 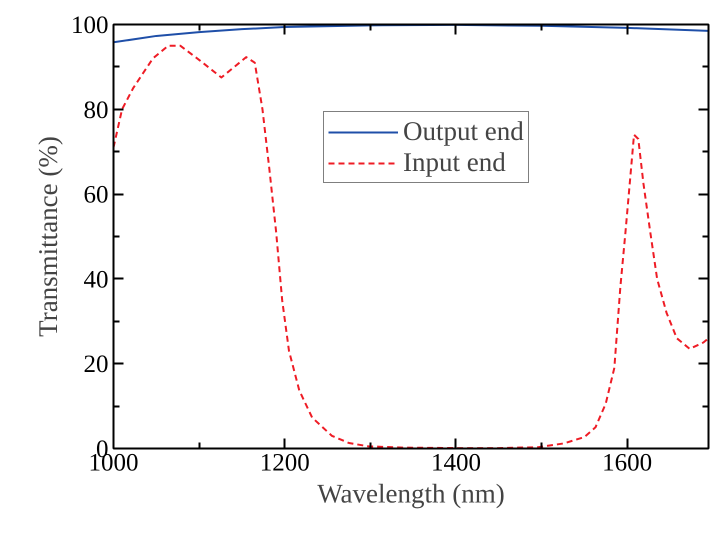 What do you see at coordinates (89, 25) in the screenshot?
I see `y-tick-label: 100` at bounding box center [89, 25].